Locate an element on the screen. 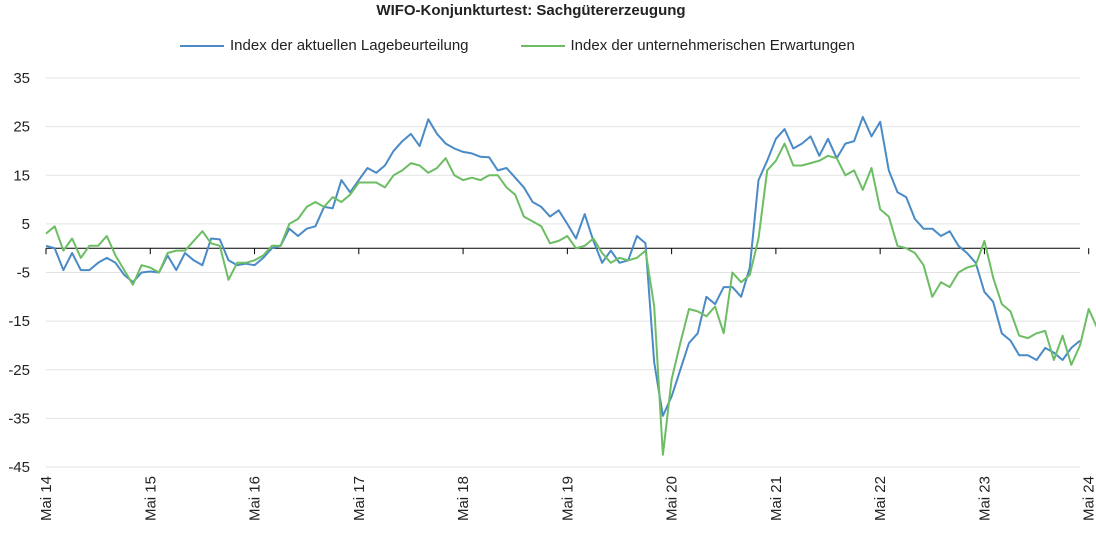  y-tick-label: 25 is located at coordinates (21, 127).